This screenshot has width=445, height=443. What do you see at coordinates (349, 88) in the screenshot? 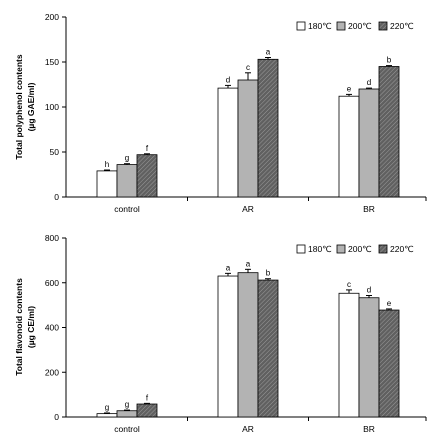
I see `polyphenol-significance-letter: e` at bounding box center [349, 88].